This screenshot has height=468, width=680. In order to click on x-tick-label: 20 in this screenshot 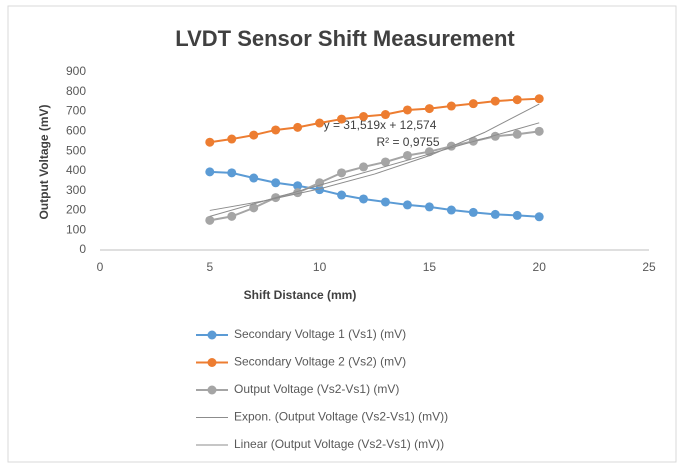, I will do `click(540, 267)`.